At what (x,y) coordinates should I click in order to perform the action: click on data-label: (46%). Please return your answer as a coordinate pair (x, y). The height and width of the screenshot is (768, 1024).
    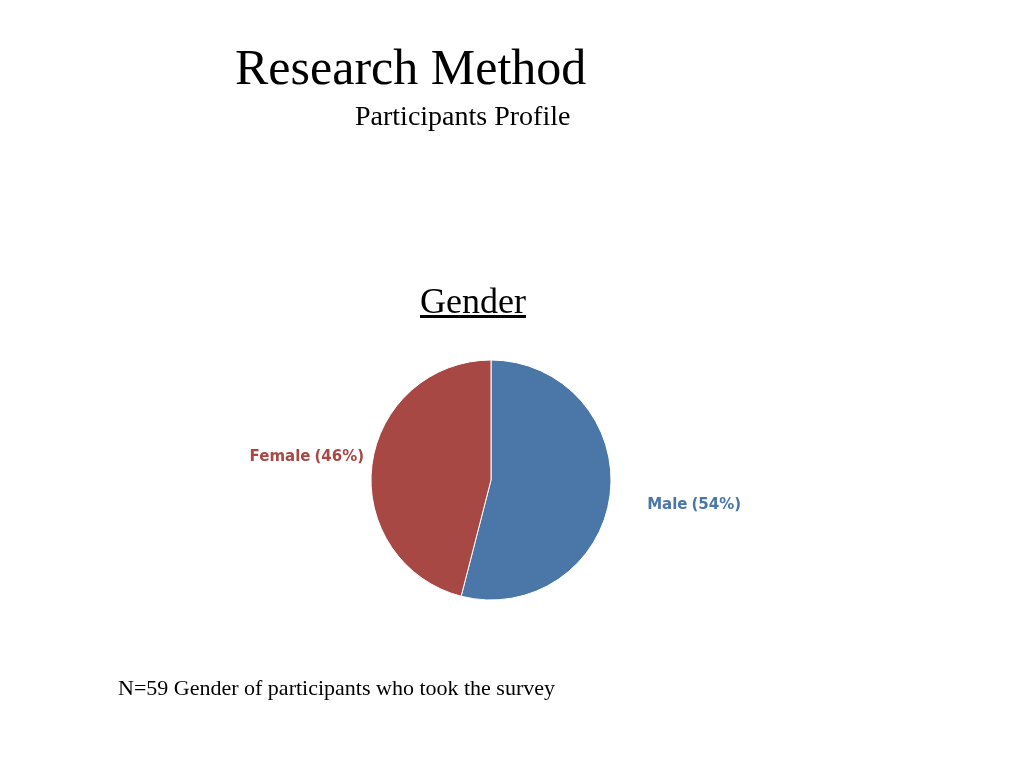
    Looking at the image, I should click on (339, 456).